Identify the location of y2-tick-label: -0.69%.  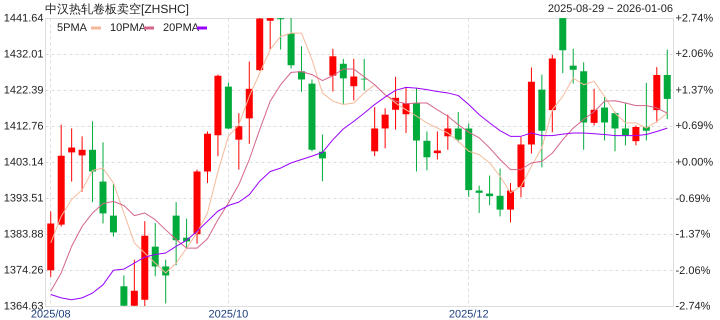
(693, 198).